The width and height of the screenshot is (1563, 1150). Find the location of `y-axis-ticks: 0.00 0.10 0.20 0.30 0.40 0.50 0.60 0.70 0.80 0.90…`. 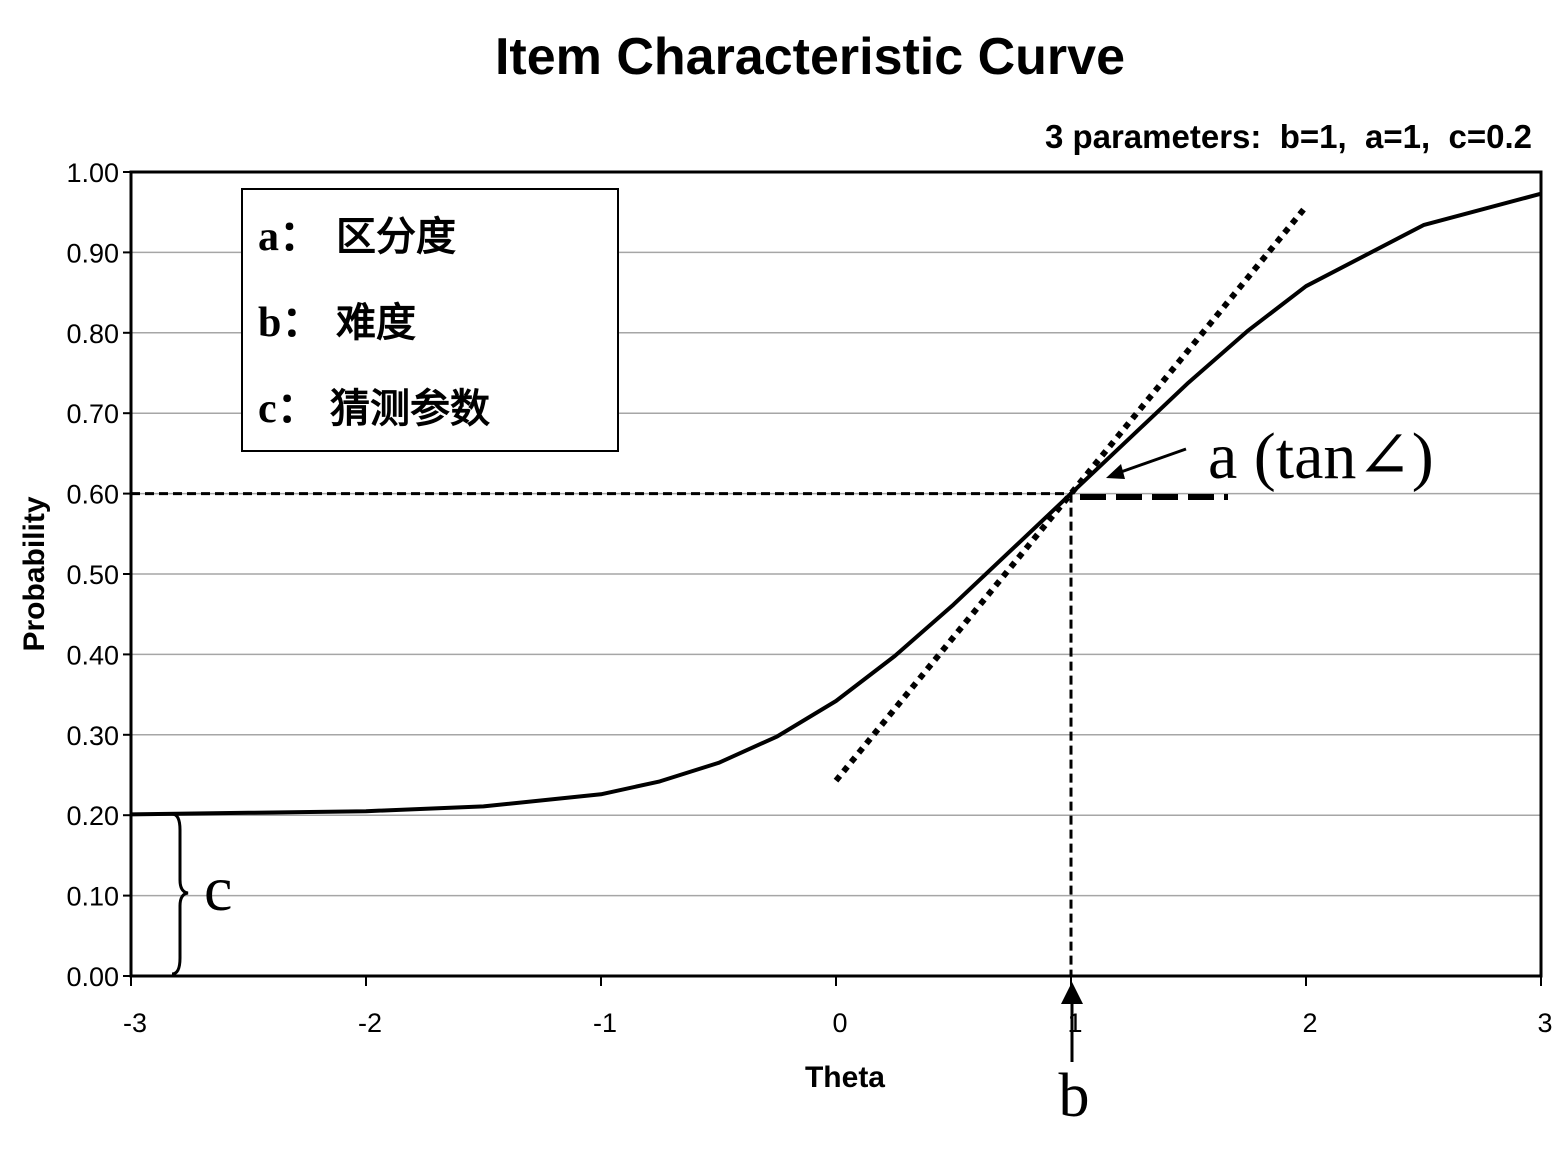

y-axis-ticks: 0.00 0.10 0.20 0.30 0.40 0.50 0.60 0.70 0.80 0.90… is located at coordinates (98, 575).